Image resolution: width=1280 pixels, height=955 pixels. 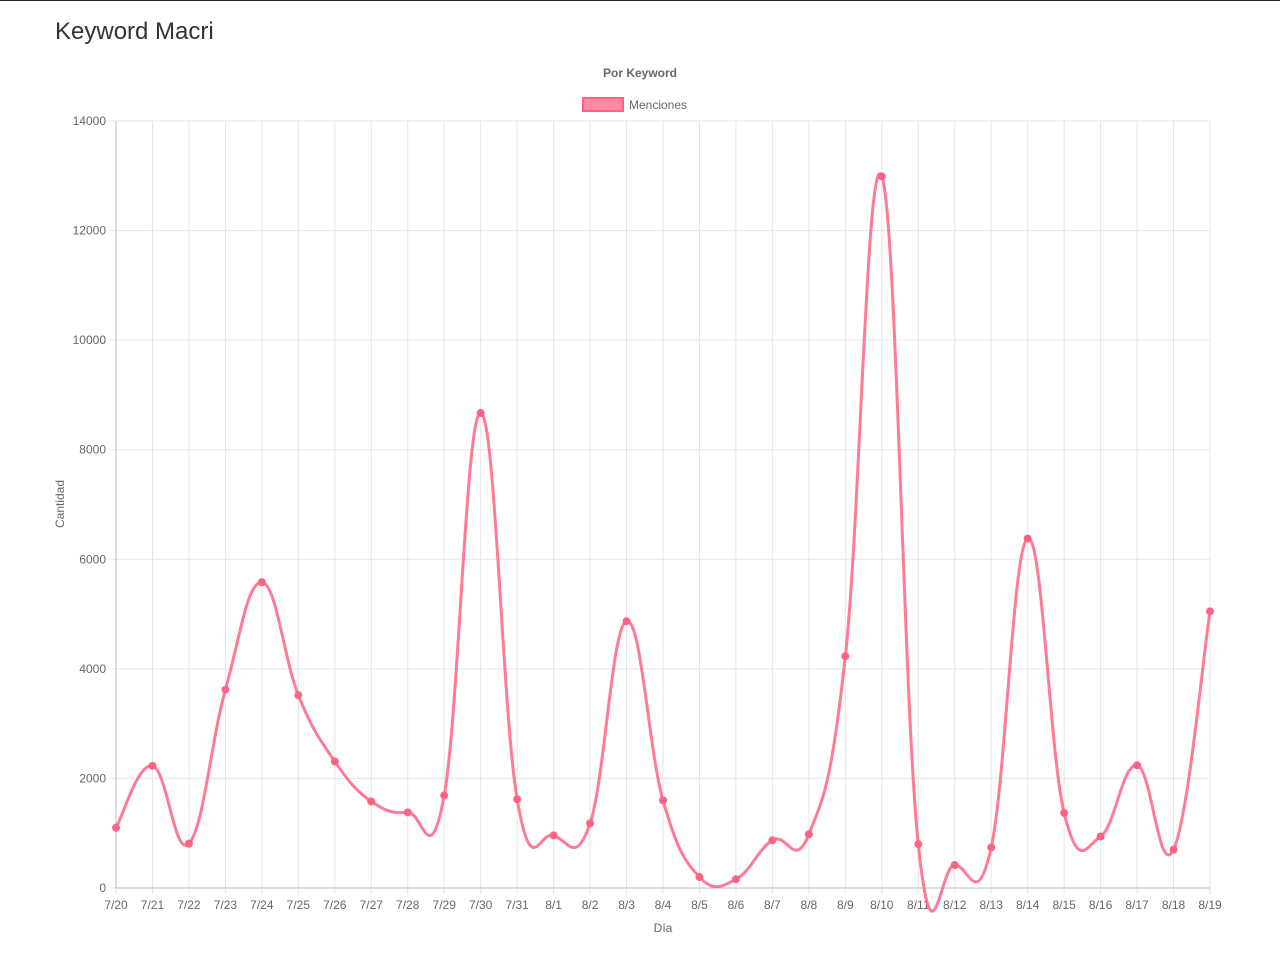 What do you see at coordinates (517, 905) in the screenshot?
I see `x-tick-label: 7/31` at bounding box center [517, 905].